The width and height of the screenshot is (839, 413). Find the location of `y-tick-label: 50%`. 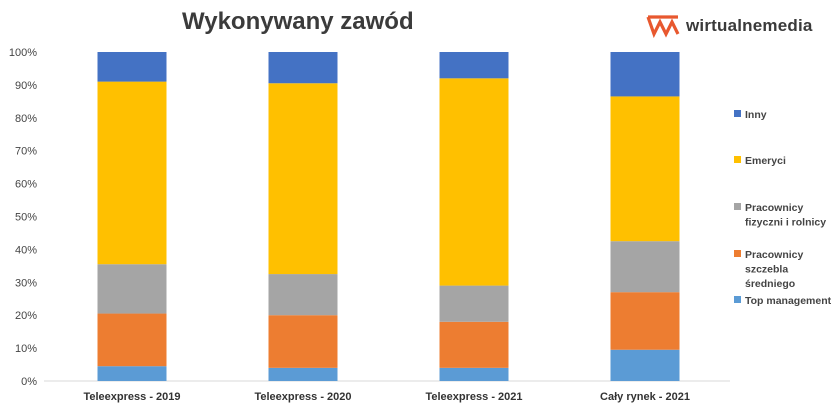

y-tick-label: 50% is located at coordinates (26, 218).